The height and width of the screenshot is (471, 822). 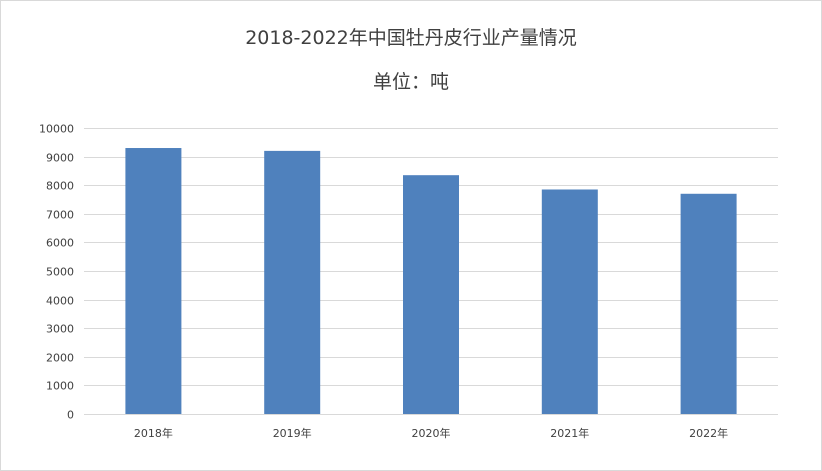 What do you see at coordinates (410, 82) in the screenshot?
I see `chart-subtitle: 单位：吨` at bounding box center [410, 82].